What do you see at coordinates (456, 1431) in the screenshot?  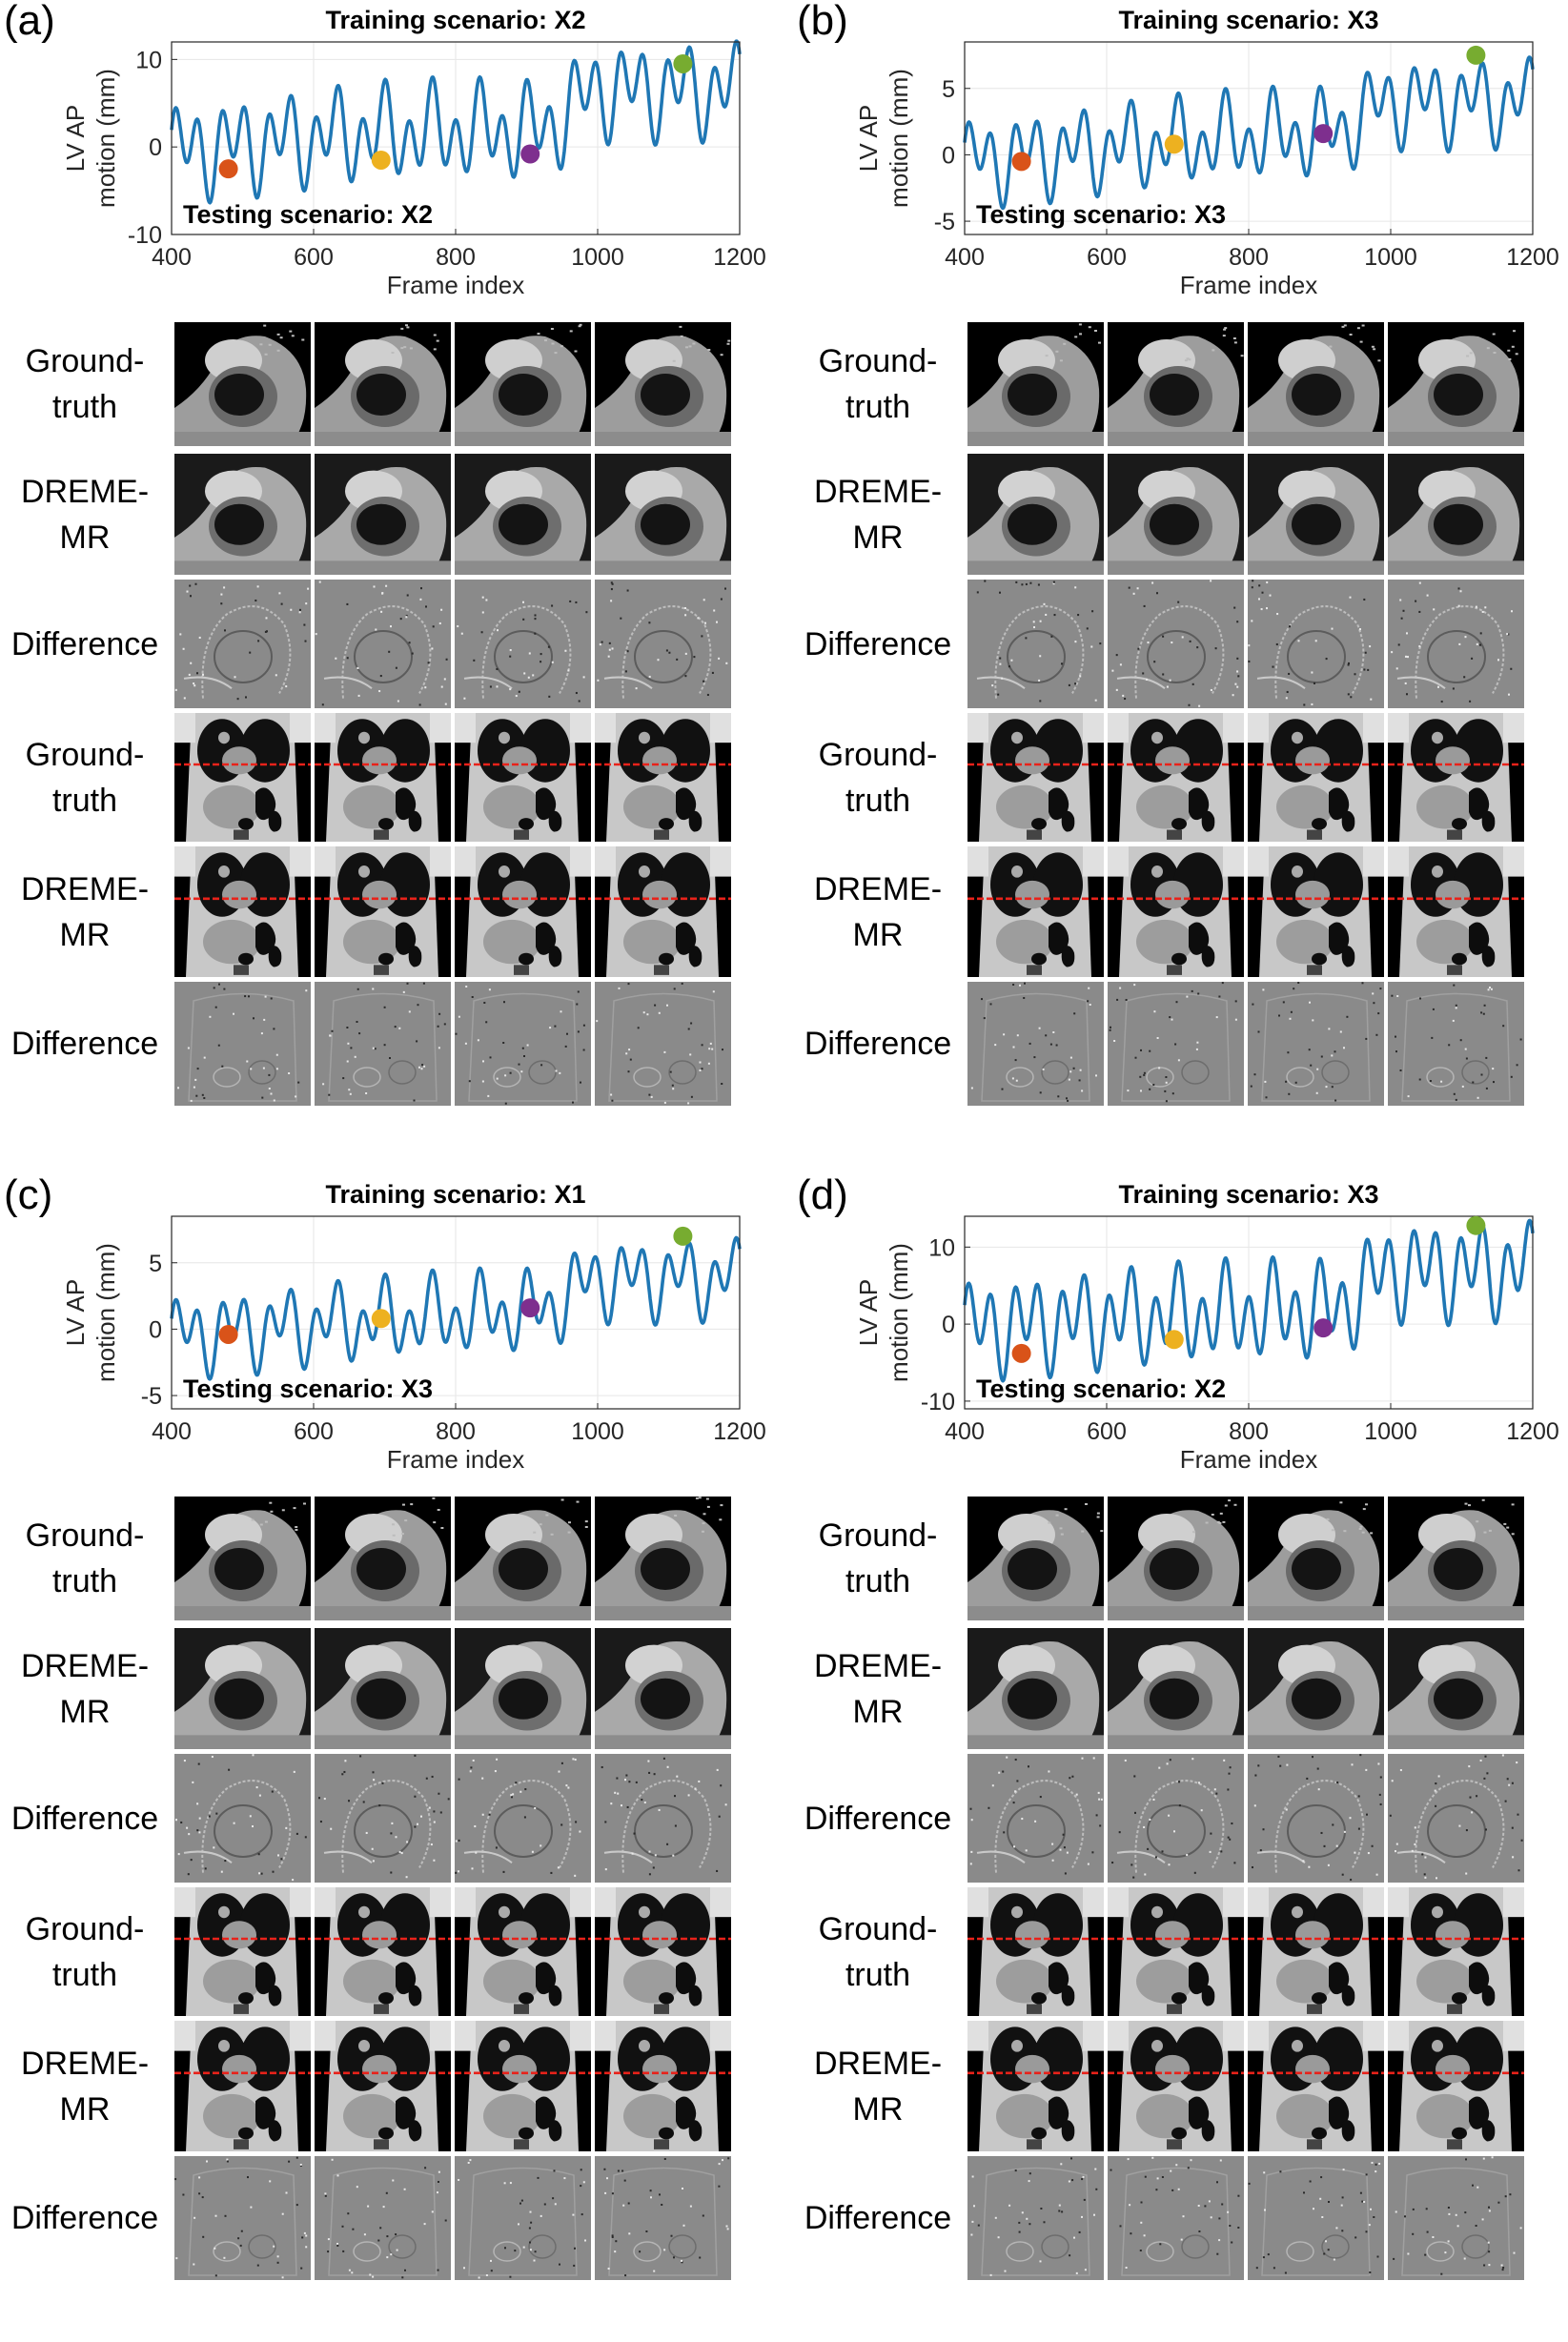 I see `x-tick-label: 800` at bounding box center [456, 1431].